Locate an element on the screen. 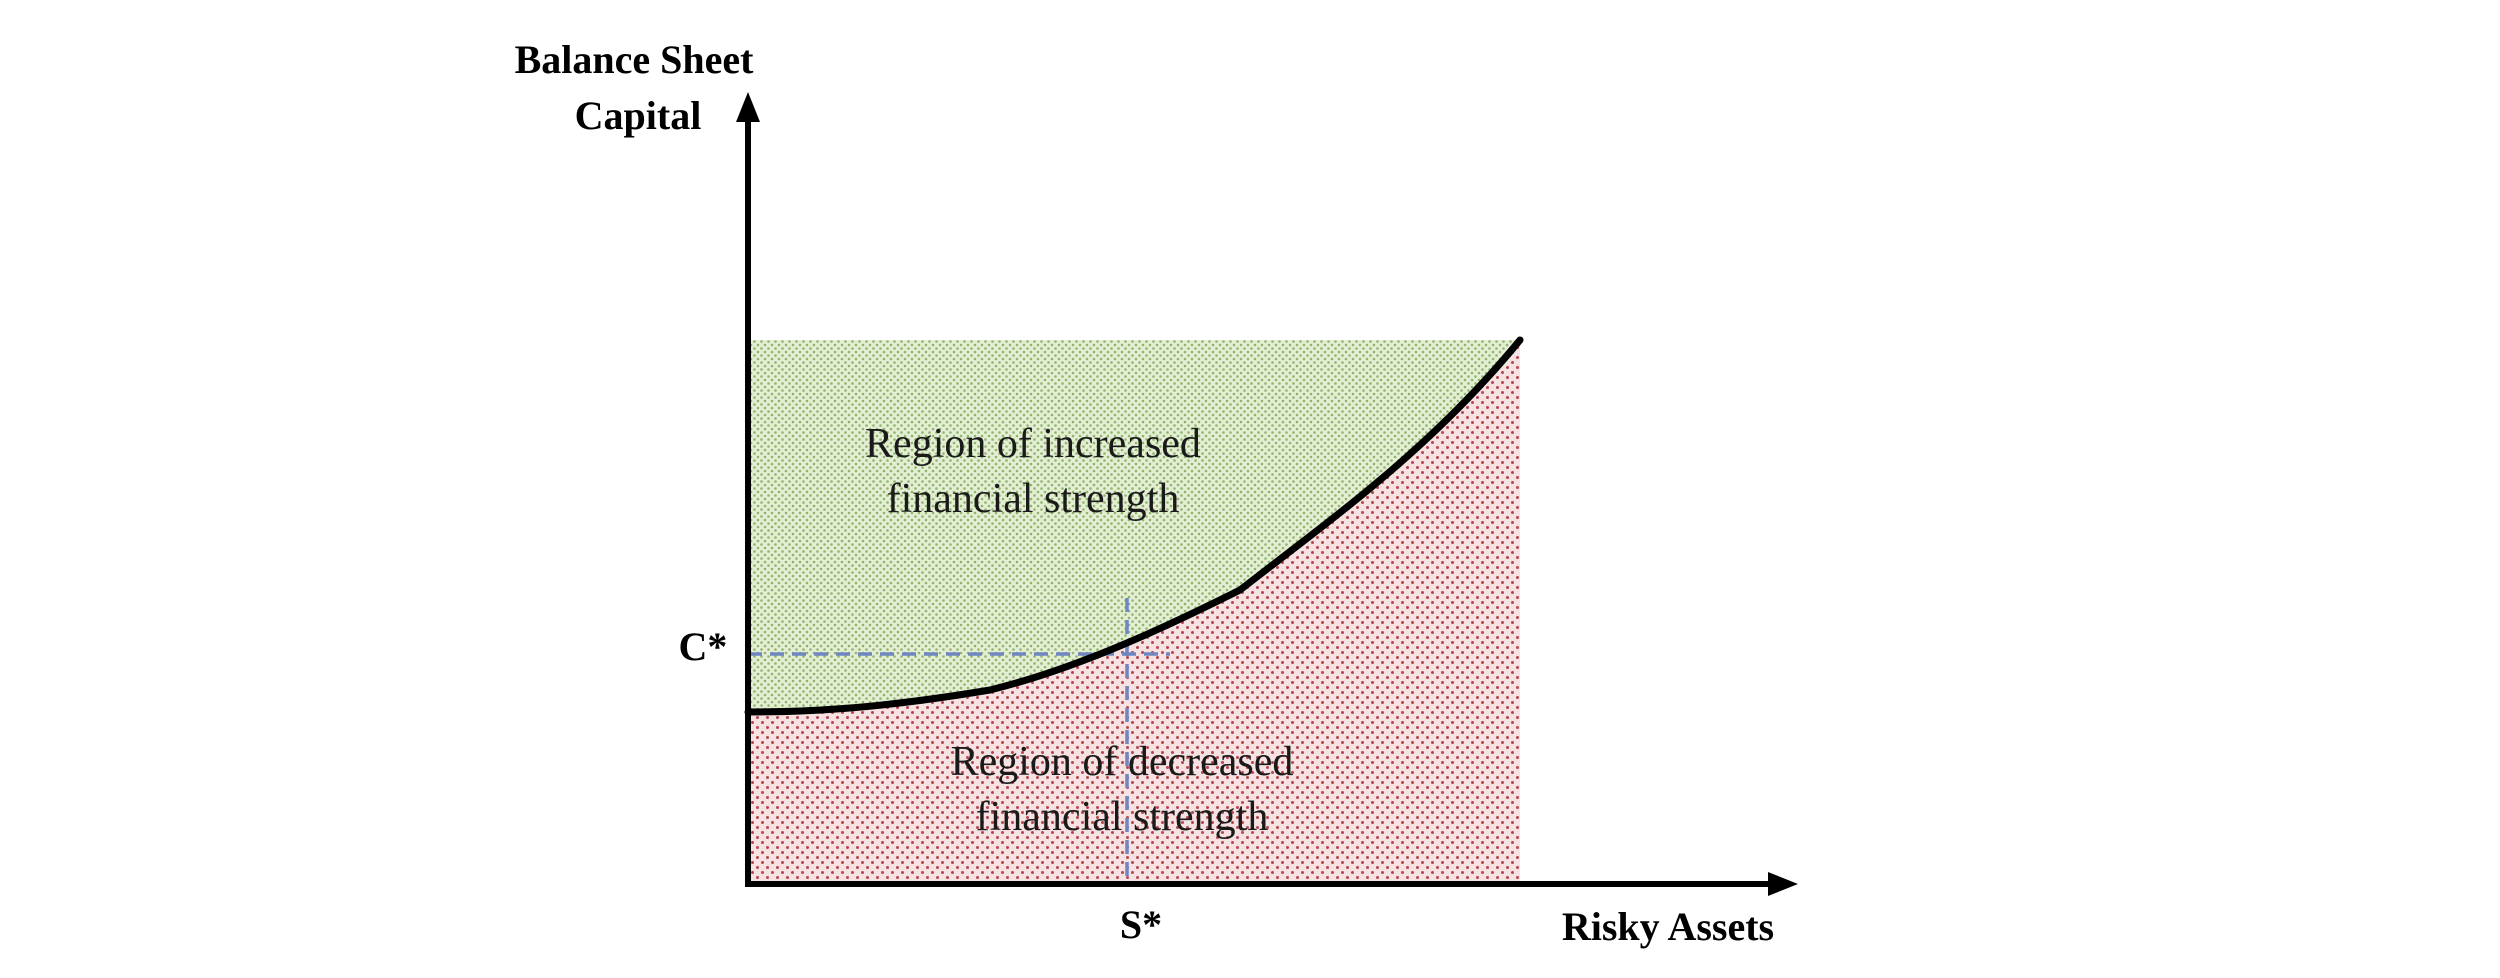 Image resolution: width=2500 pixels, height=978 pixels. x-axis-arrowhead is located at coordinates (1783, 884).